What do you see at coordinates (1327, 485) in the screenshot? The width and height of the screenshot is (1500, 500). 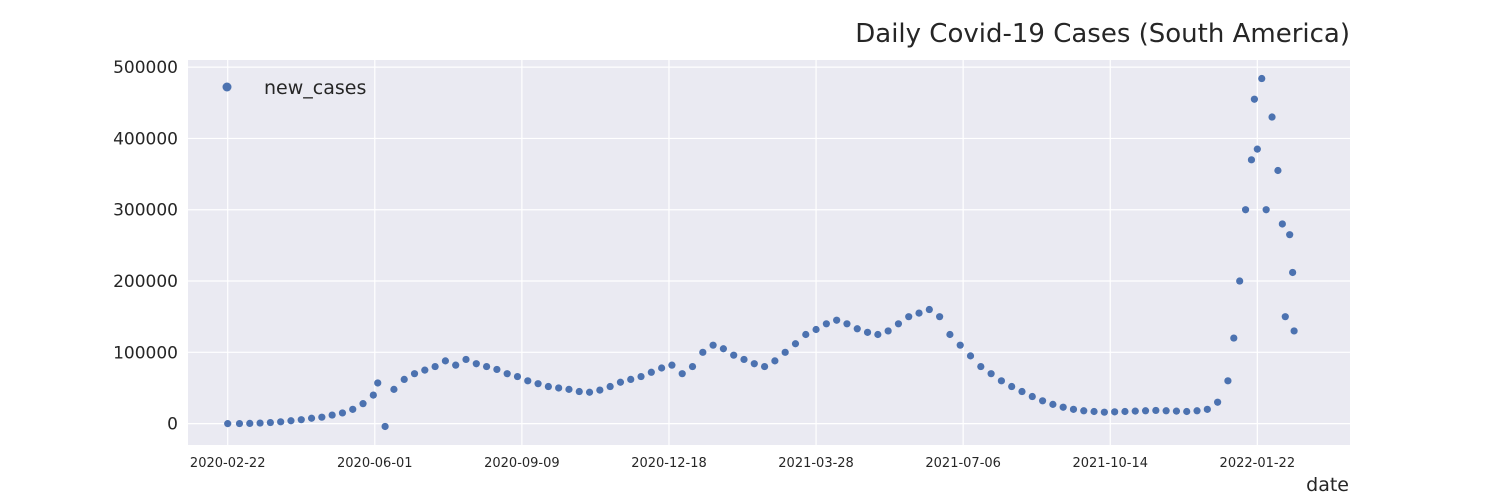 I see `x-axis-label: date` at bounding box center [1327, 485].